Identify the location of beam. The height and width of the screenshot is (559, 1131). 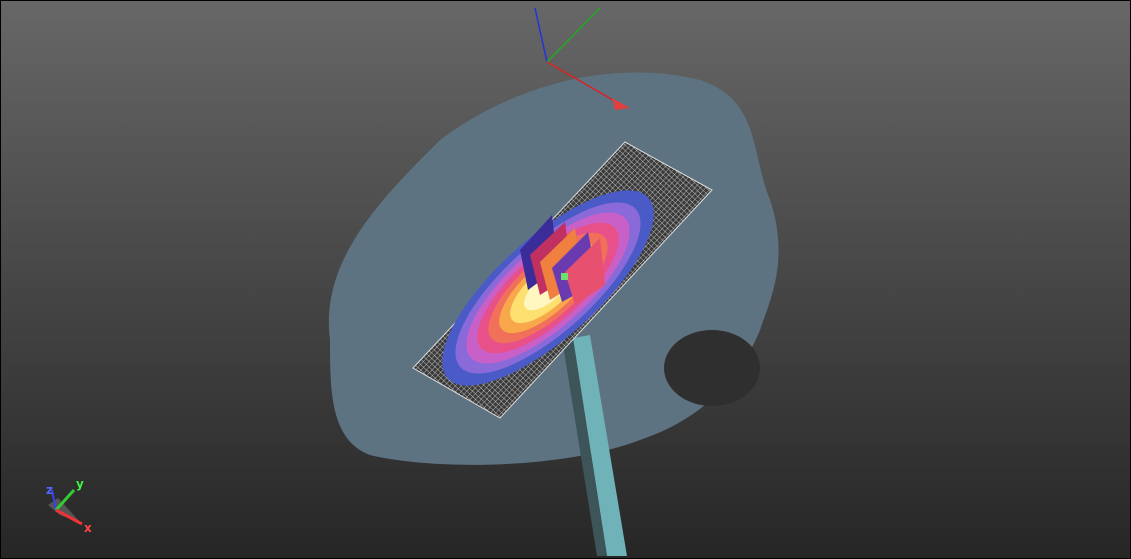
(600, 445).